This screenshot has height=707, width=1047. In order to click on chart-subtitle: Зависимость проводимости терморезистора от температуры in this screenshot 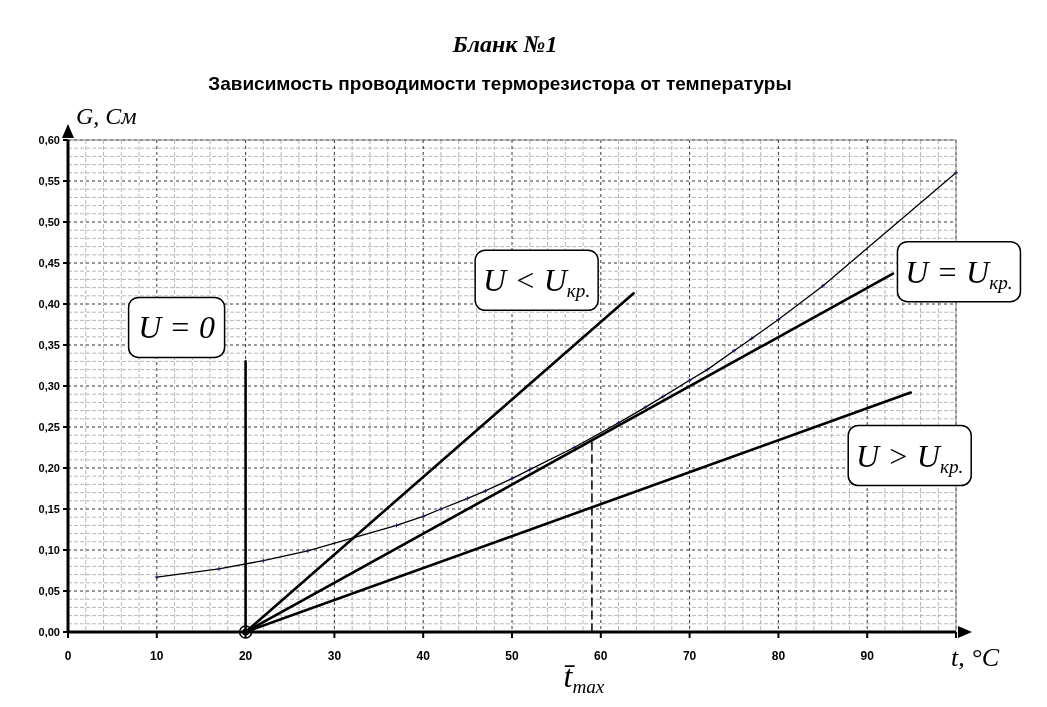, I will do `click(500, 83)`.